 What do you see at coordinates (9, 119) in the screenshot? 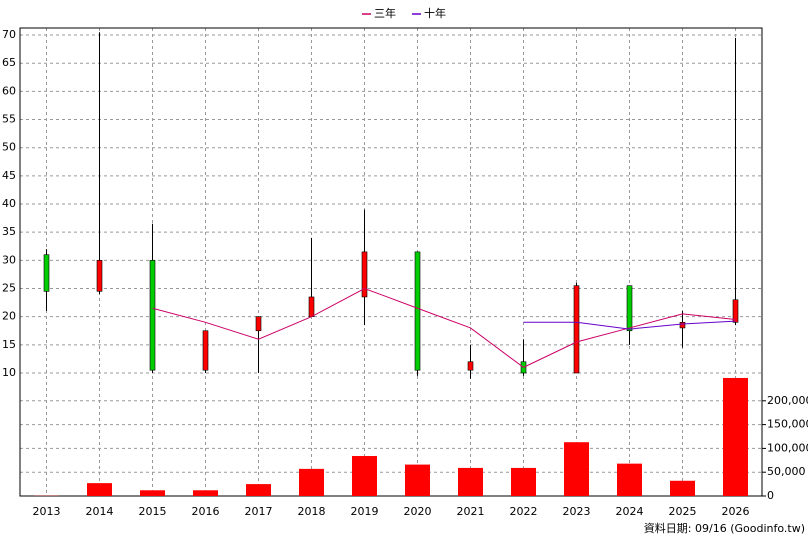
I see `y-tick-label: 55` at bounding box center [9, 119].